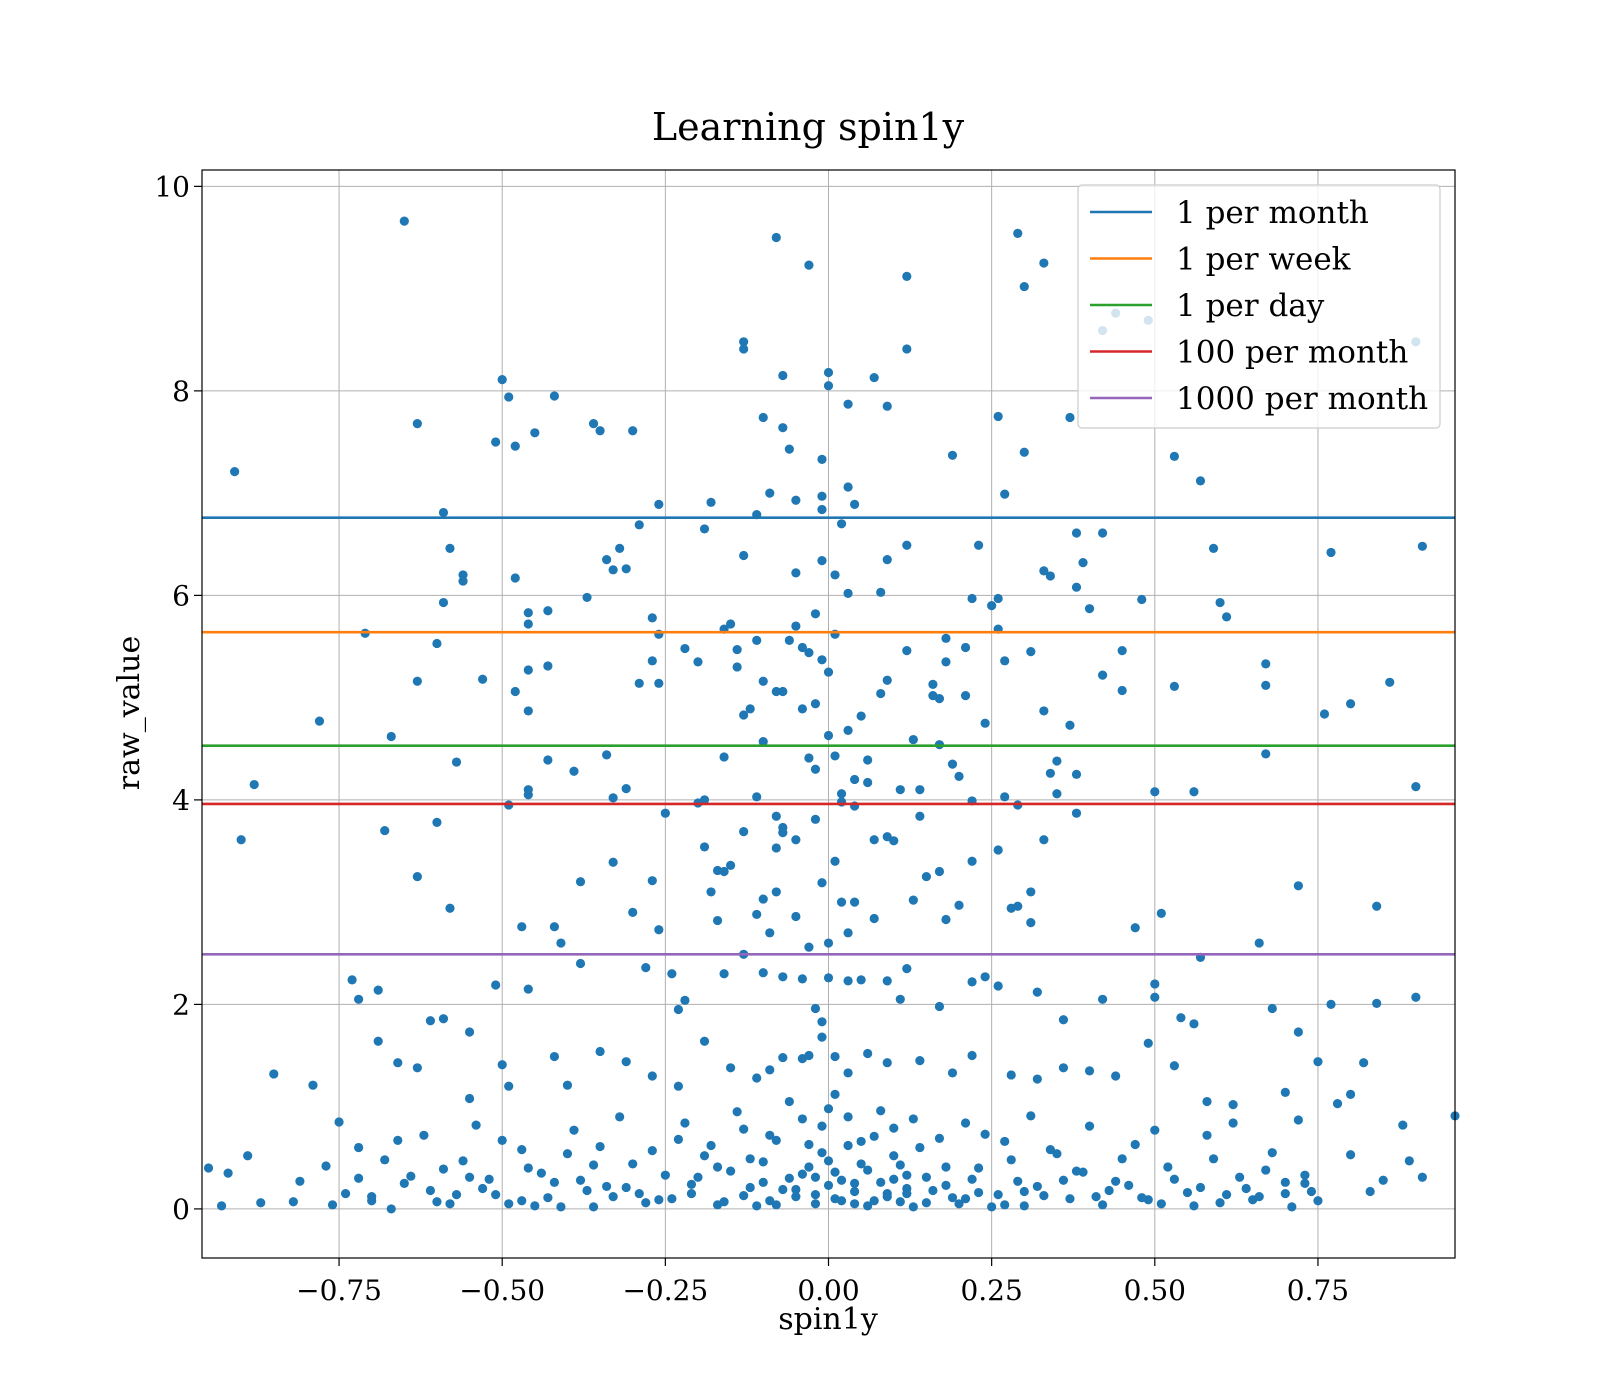 This screenshot has width=1600, height=1400. What do you see at coordinates (828, 1319) in the screenshot?
I see `x-axis-label: spin1y` at bounding box center [828, 1319].